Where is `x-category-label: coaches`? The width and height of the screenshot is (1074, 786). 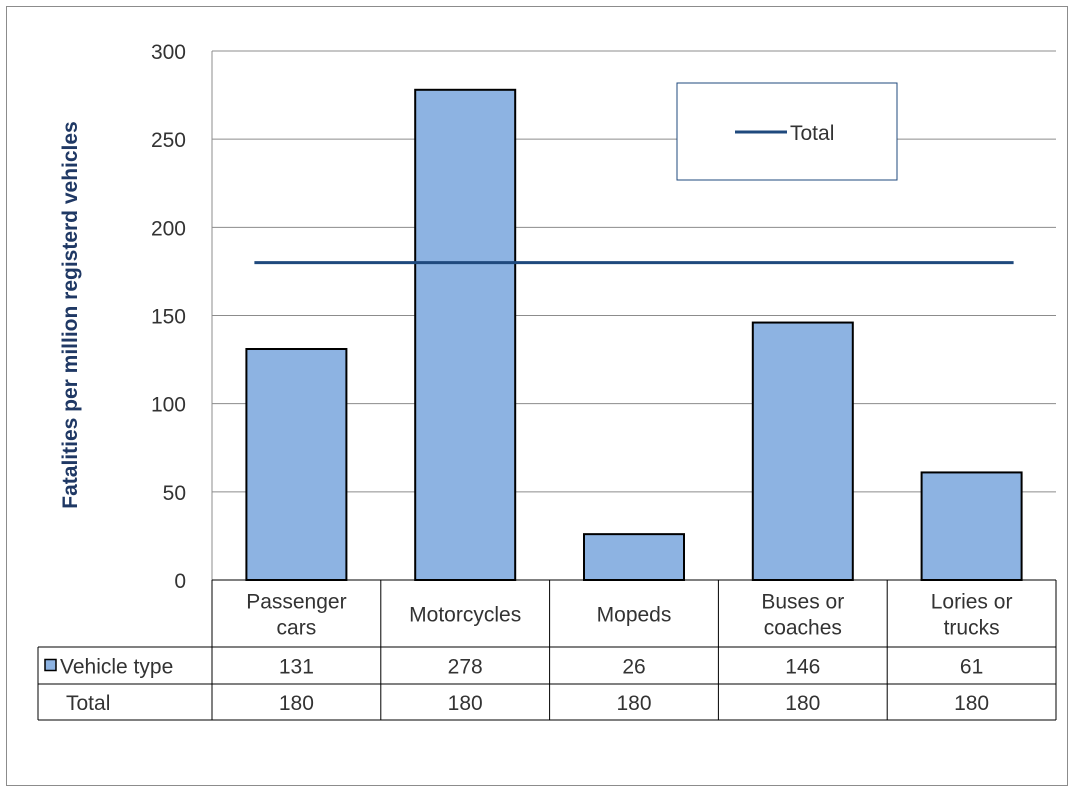 x-category-label: coaches is located at coordinates (803, 628).